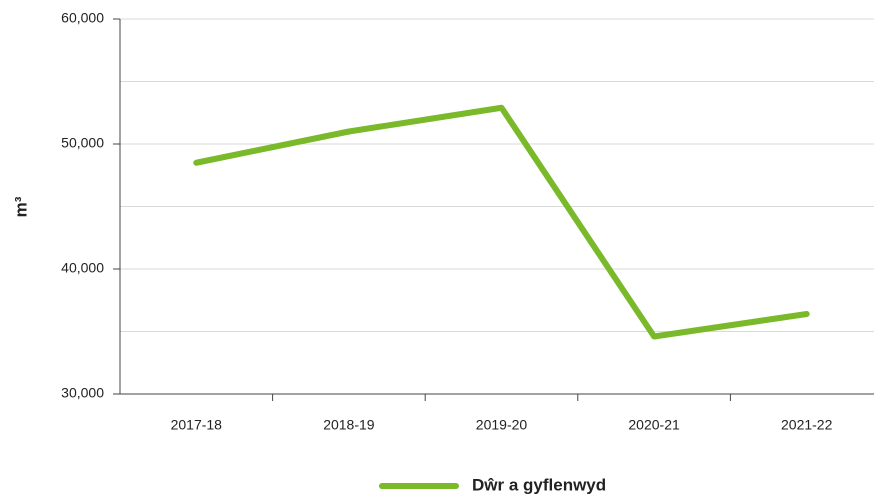 The height and width of the screenshot is (497, 874). What do you see at coordinates (82, 268) in the screenshot?
I see `y-tick-label: 40,000` at bounding box center [82, 268].